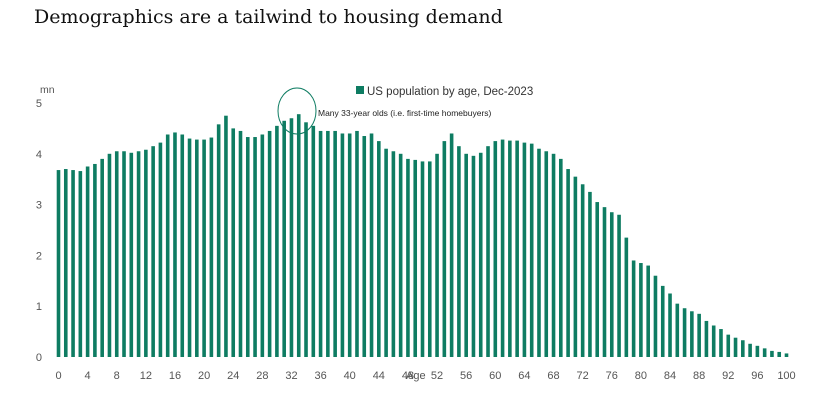  Describe the element at coordinates (360, 90) in the screenshot. I see `legend-swatch` at that location.